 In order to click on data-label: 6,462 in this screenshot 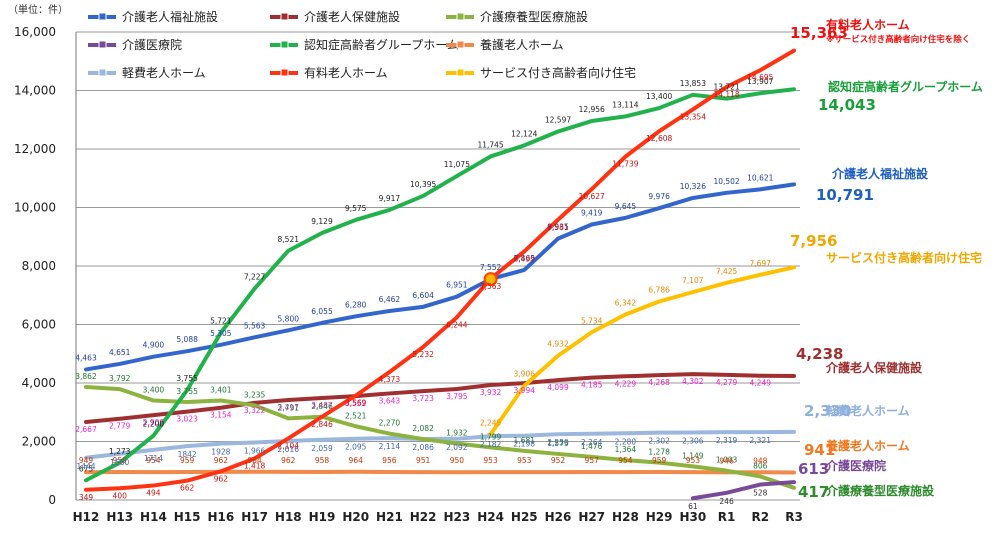, I will do `click(390, 299)`.